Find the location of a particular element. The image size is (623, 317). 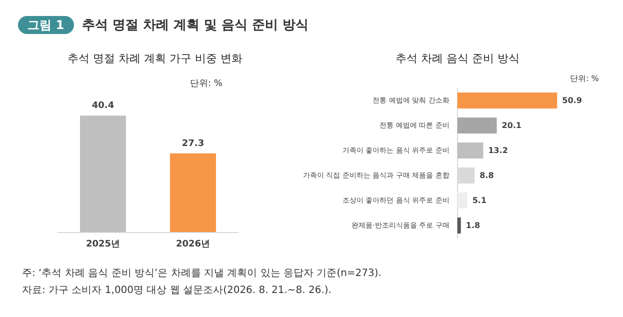

data-label: 20.1 is located at coordinates (512, 125).